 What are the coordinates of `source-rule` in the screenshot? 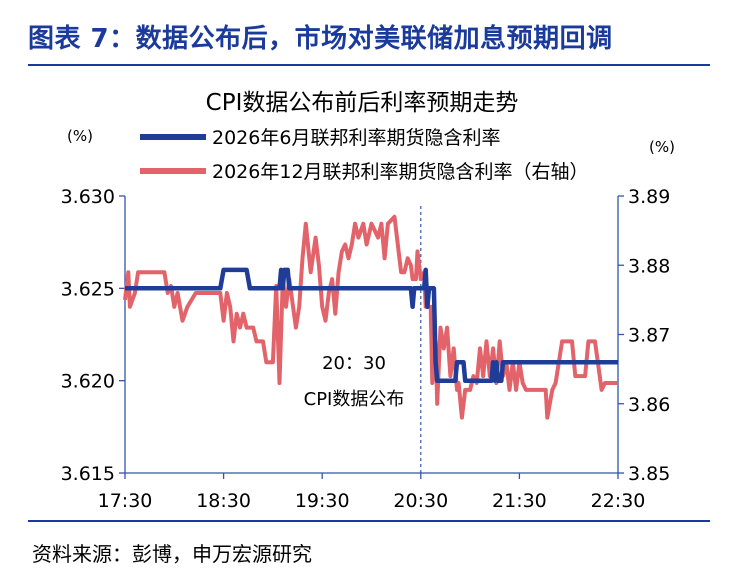 It's located at (369, 521).